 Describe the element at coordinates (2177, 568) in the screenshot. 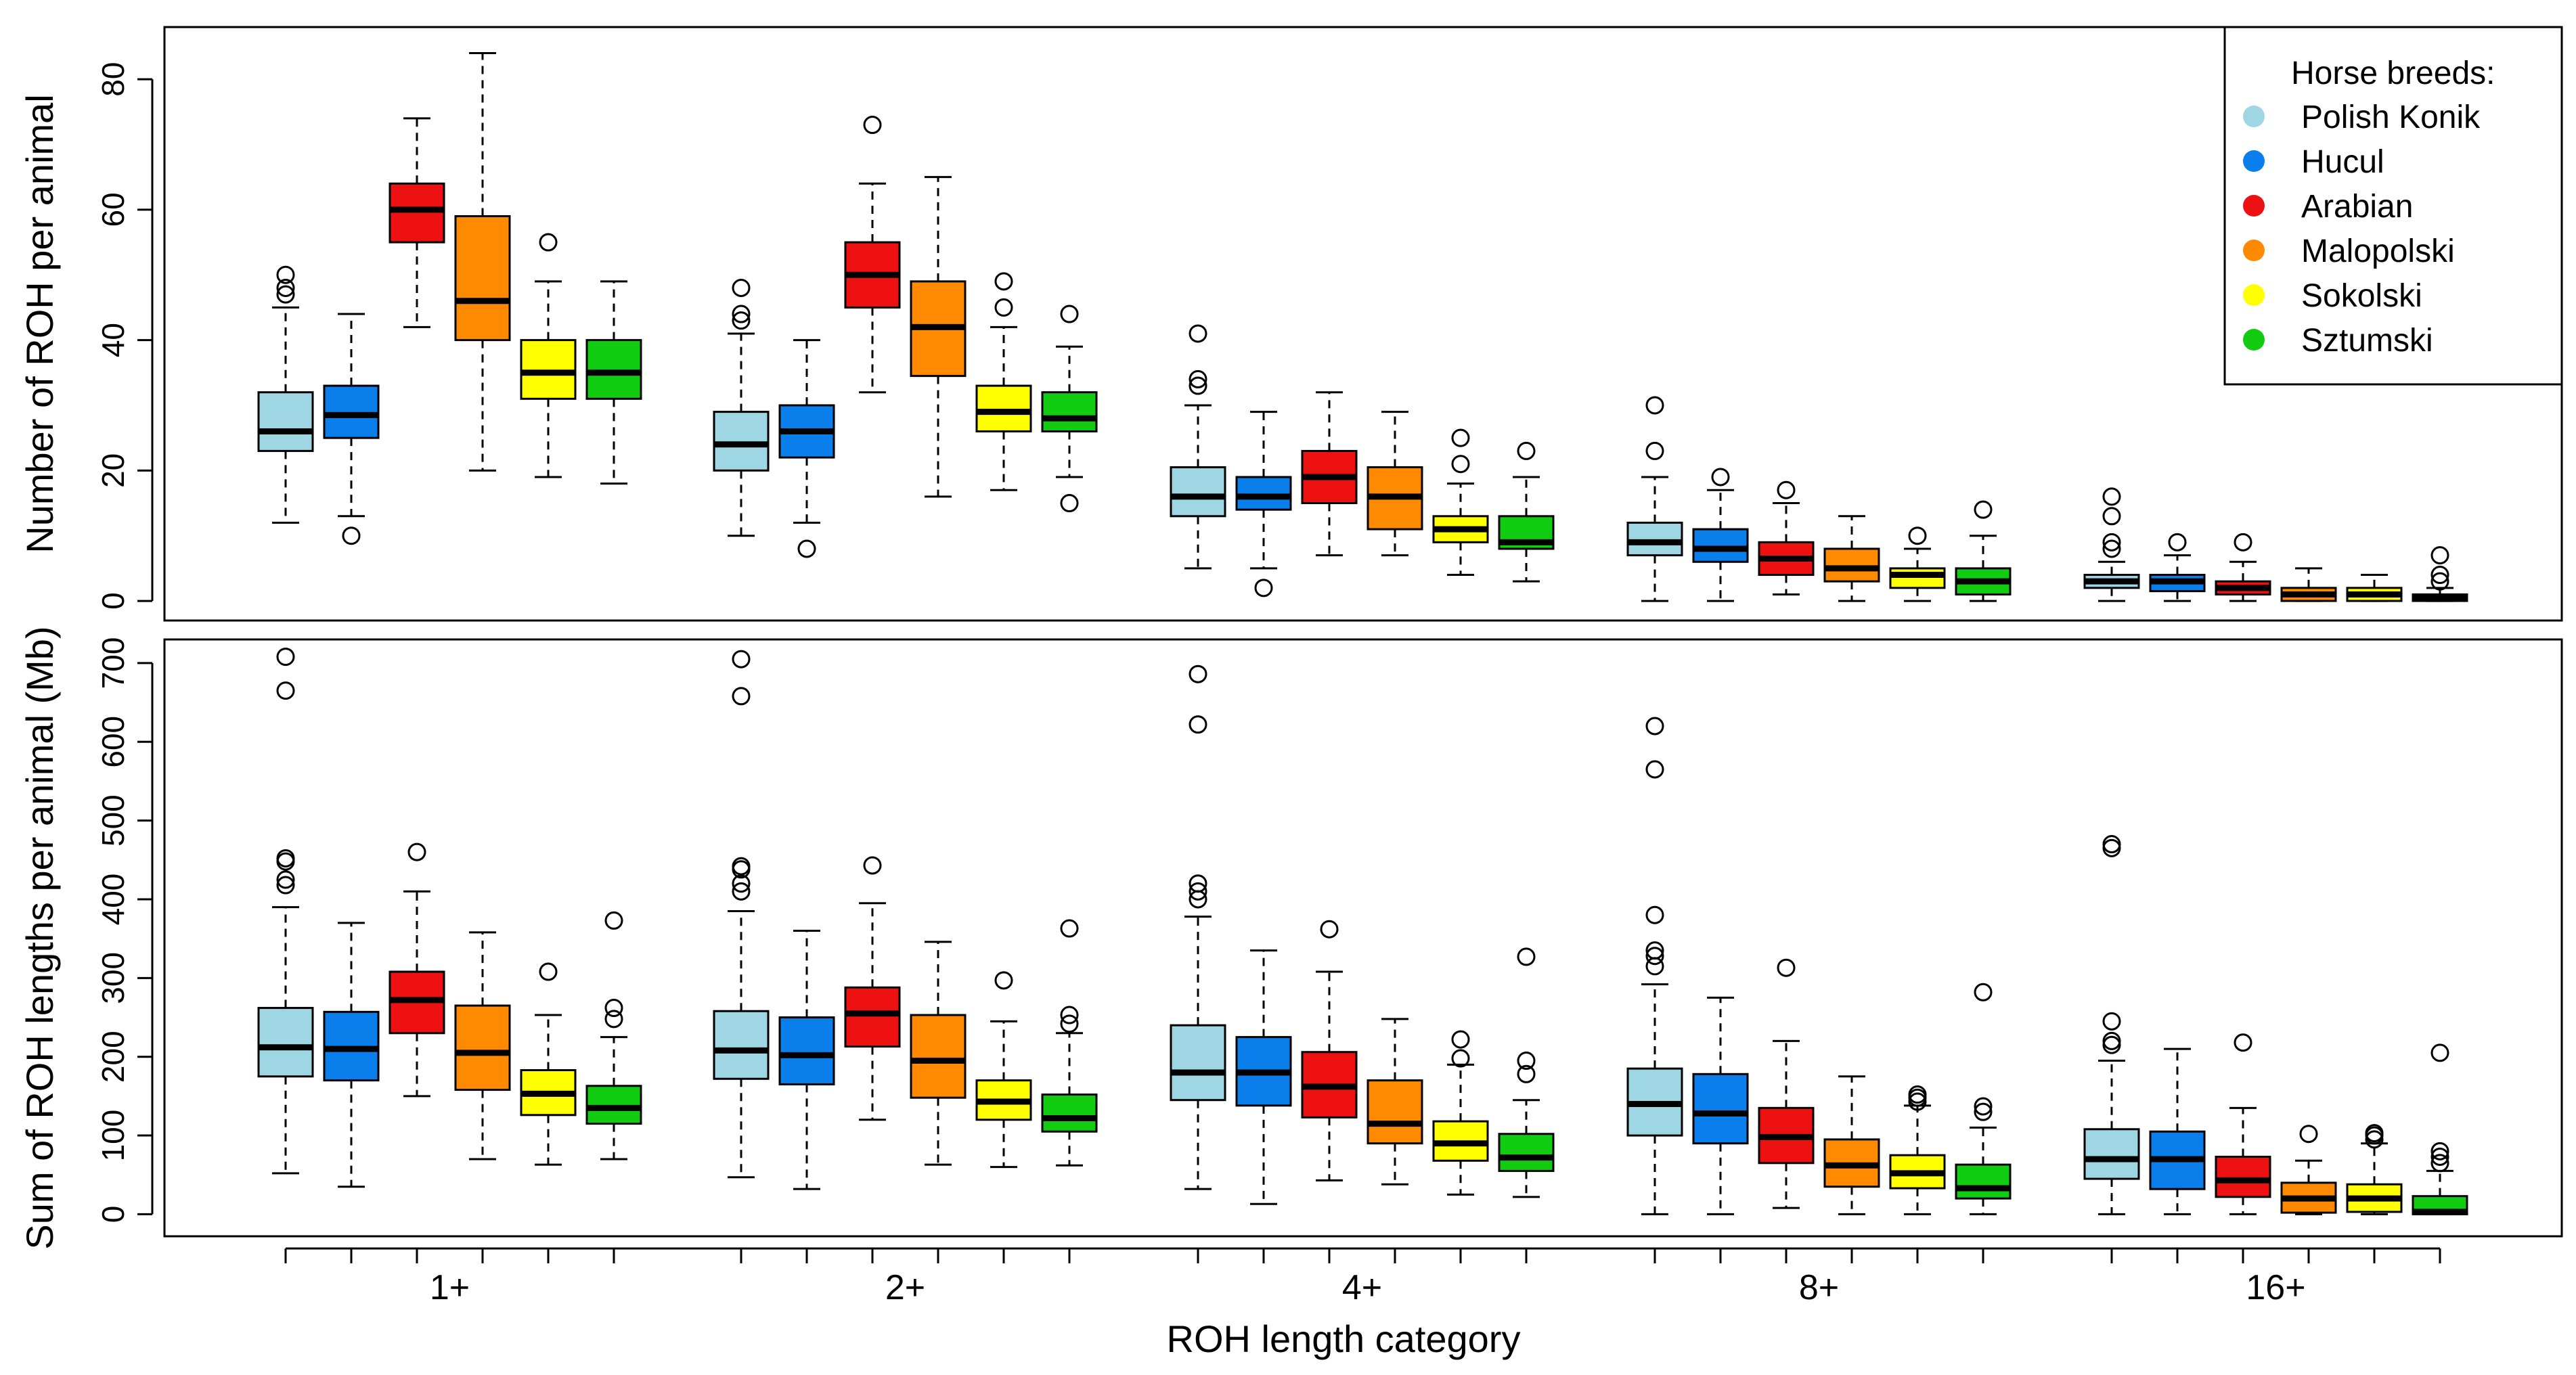

I see `box-hucul-16+` at that location.